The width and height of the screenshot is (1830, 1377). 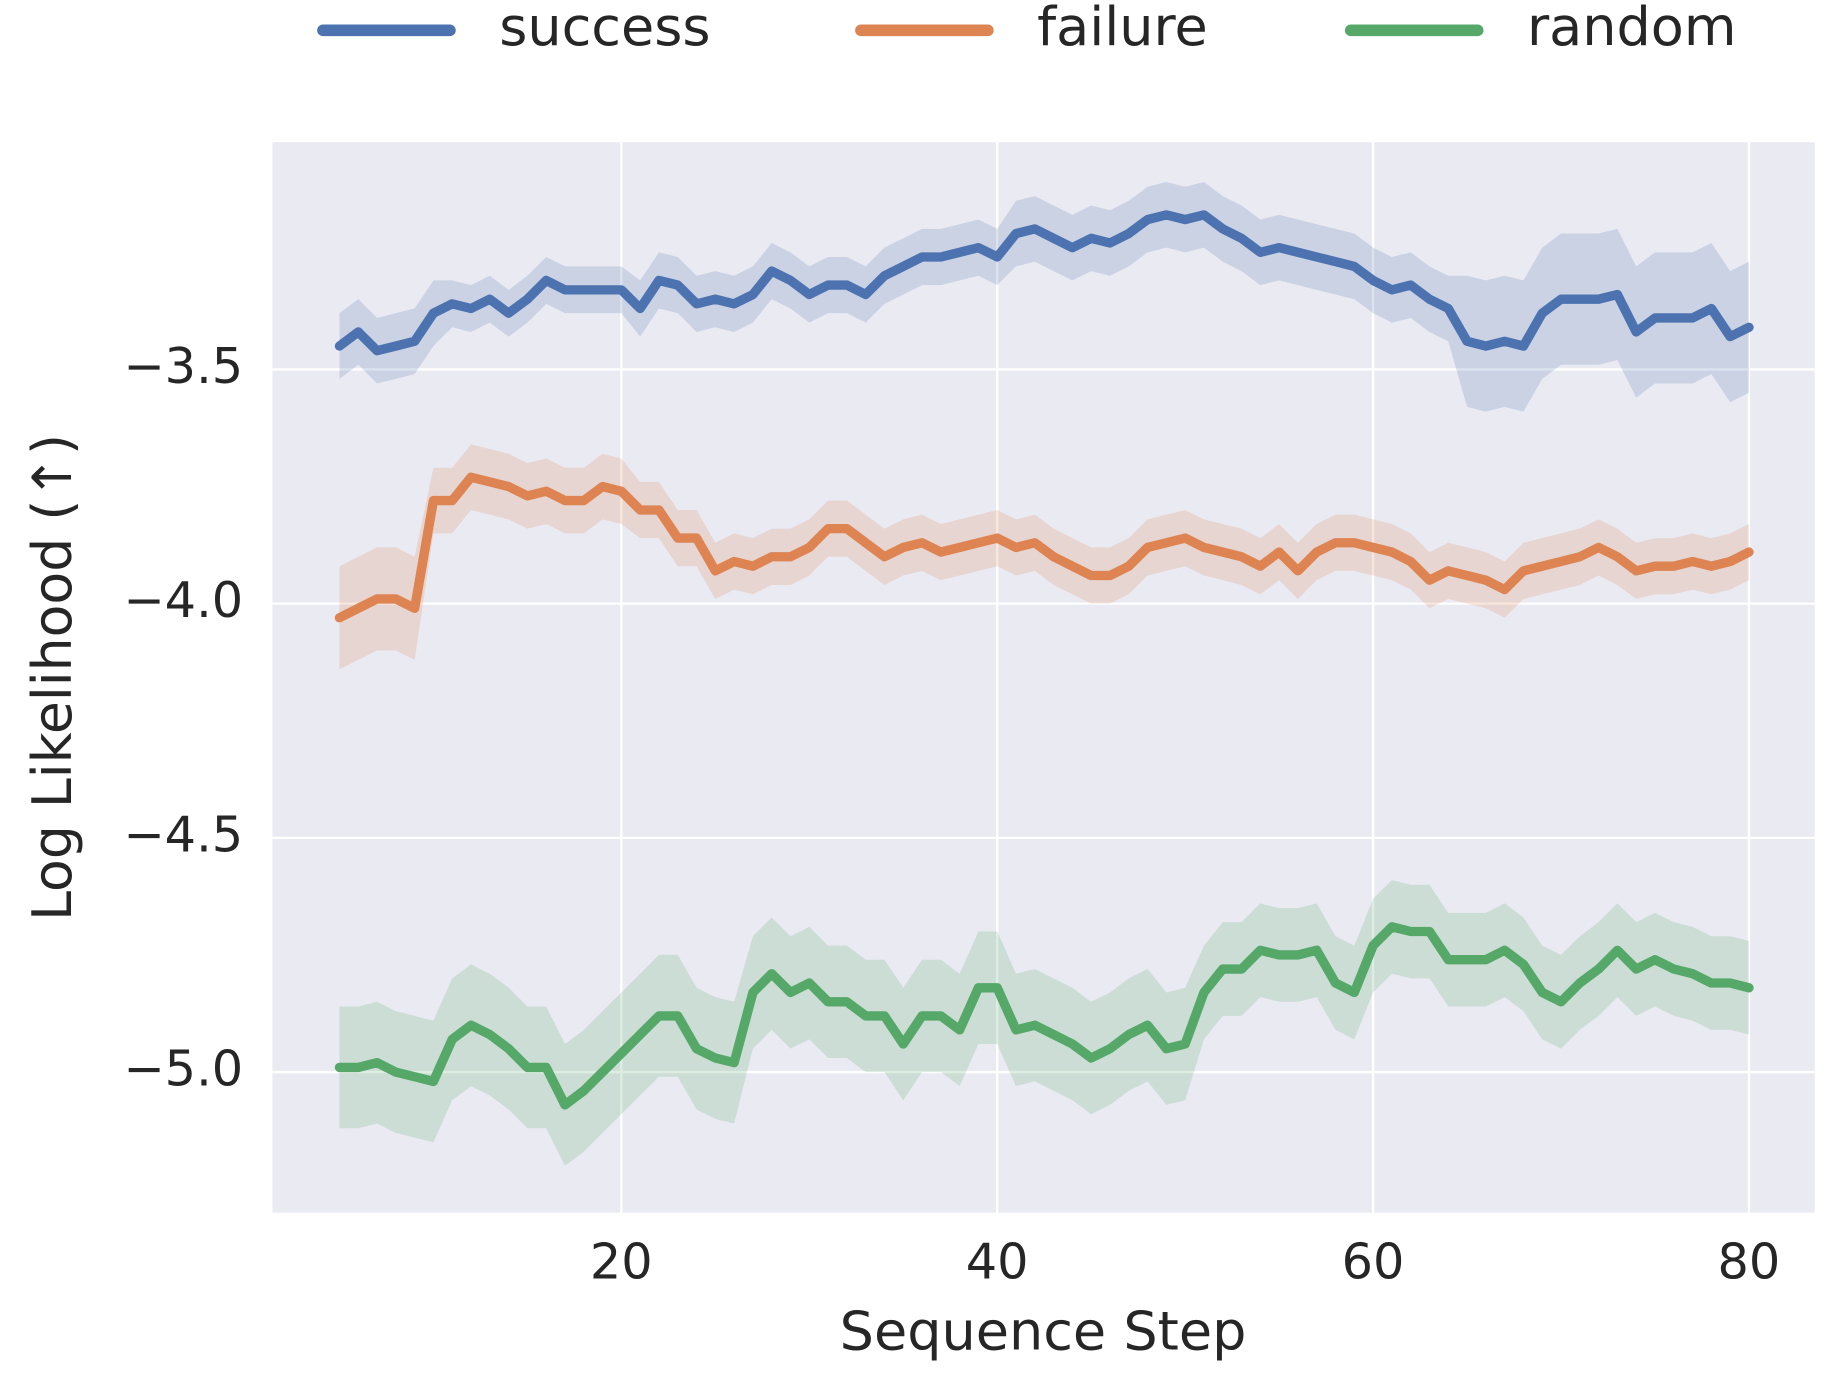 What do you see at coordinates (1027, 29) in the screenshot?
I see `legend: success failure random` at bounding box center [1027, 29].